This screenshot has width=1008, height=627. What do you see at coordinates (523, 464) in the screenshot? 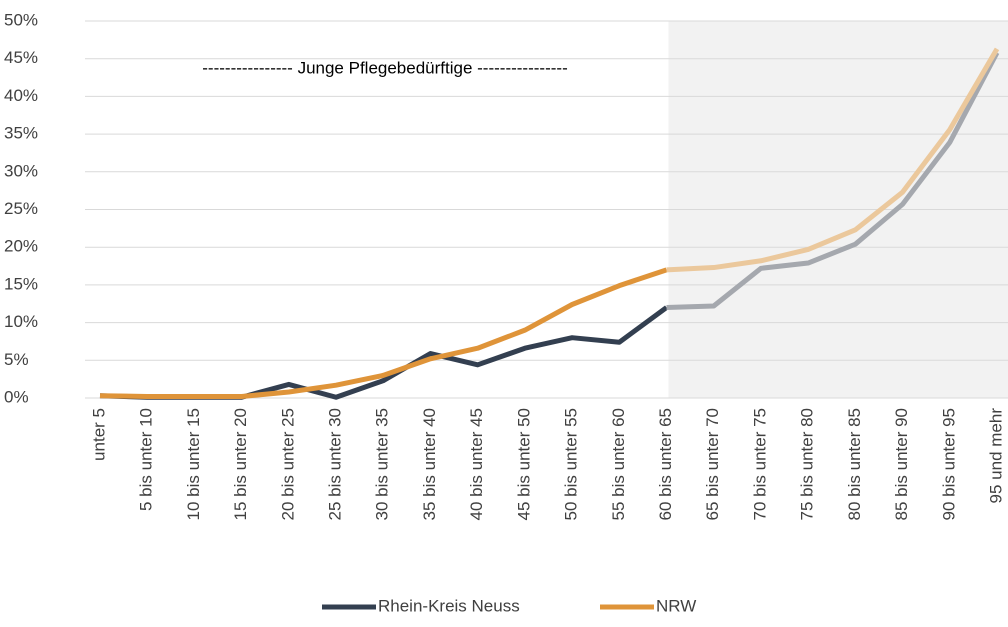
I see `x-tick-label: 45 bis unter 50` at bounding box center [523, 464].